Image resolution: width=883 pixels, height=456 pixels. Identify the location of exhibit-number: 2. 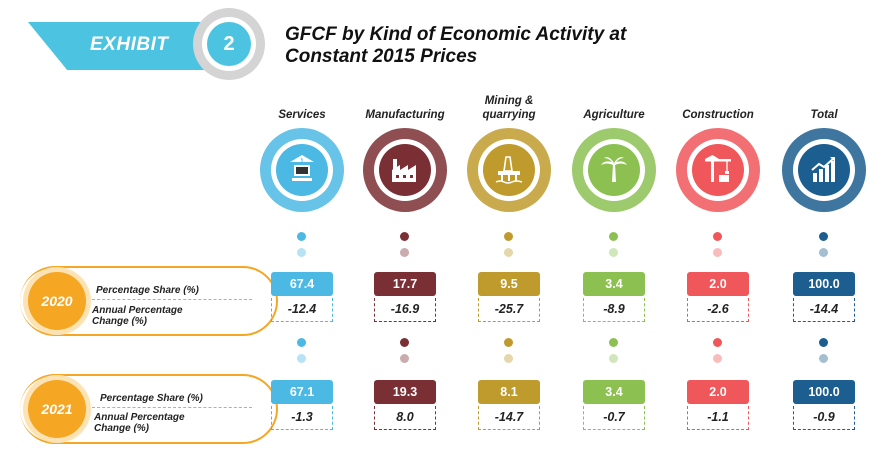
(229, 44).